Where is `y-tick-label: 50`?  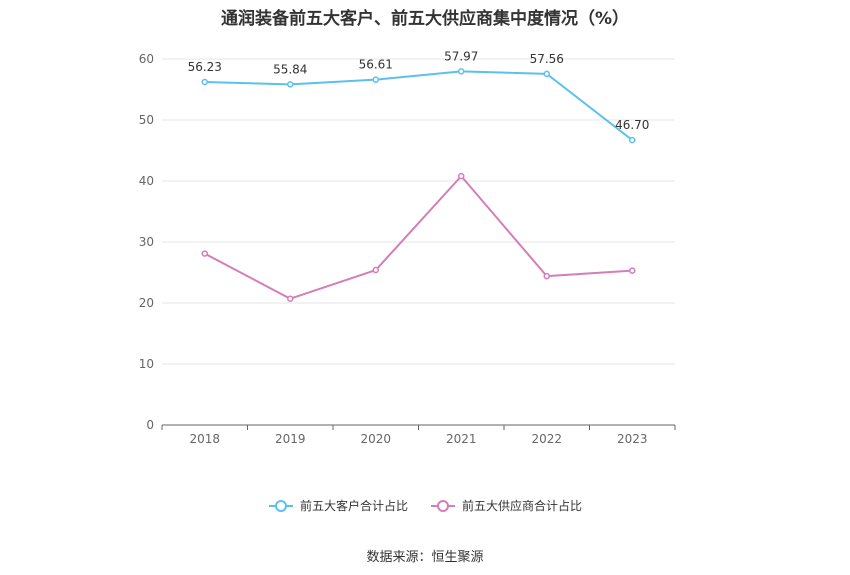 y-tick-label: 50 is located at coordinates (146, 120).